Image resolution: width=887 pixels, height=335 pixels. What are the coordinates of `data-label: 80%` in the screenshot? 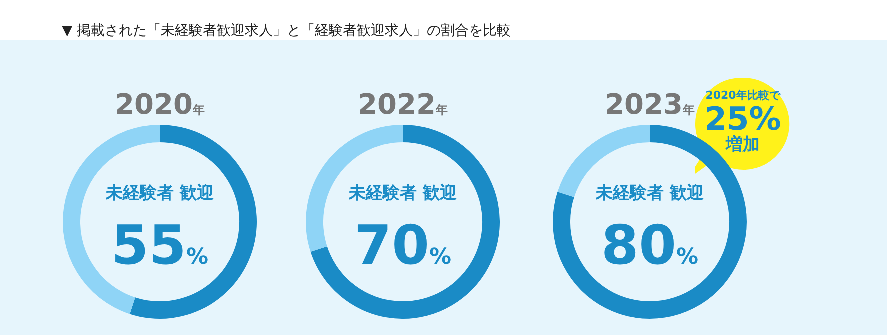 It's located at (650, 245).